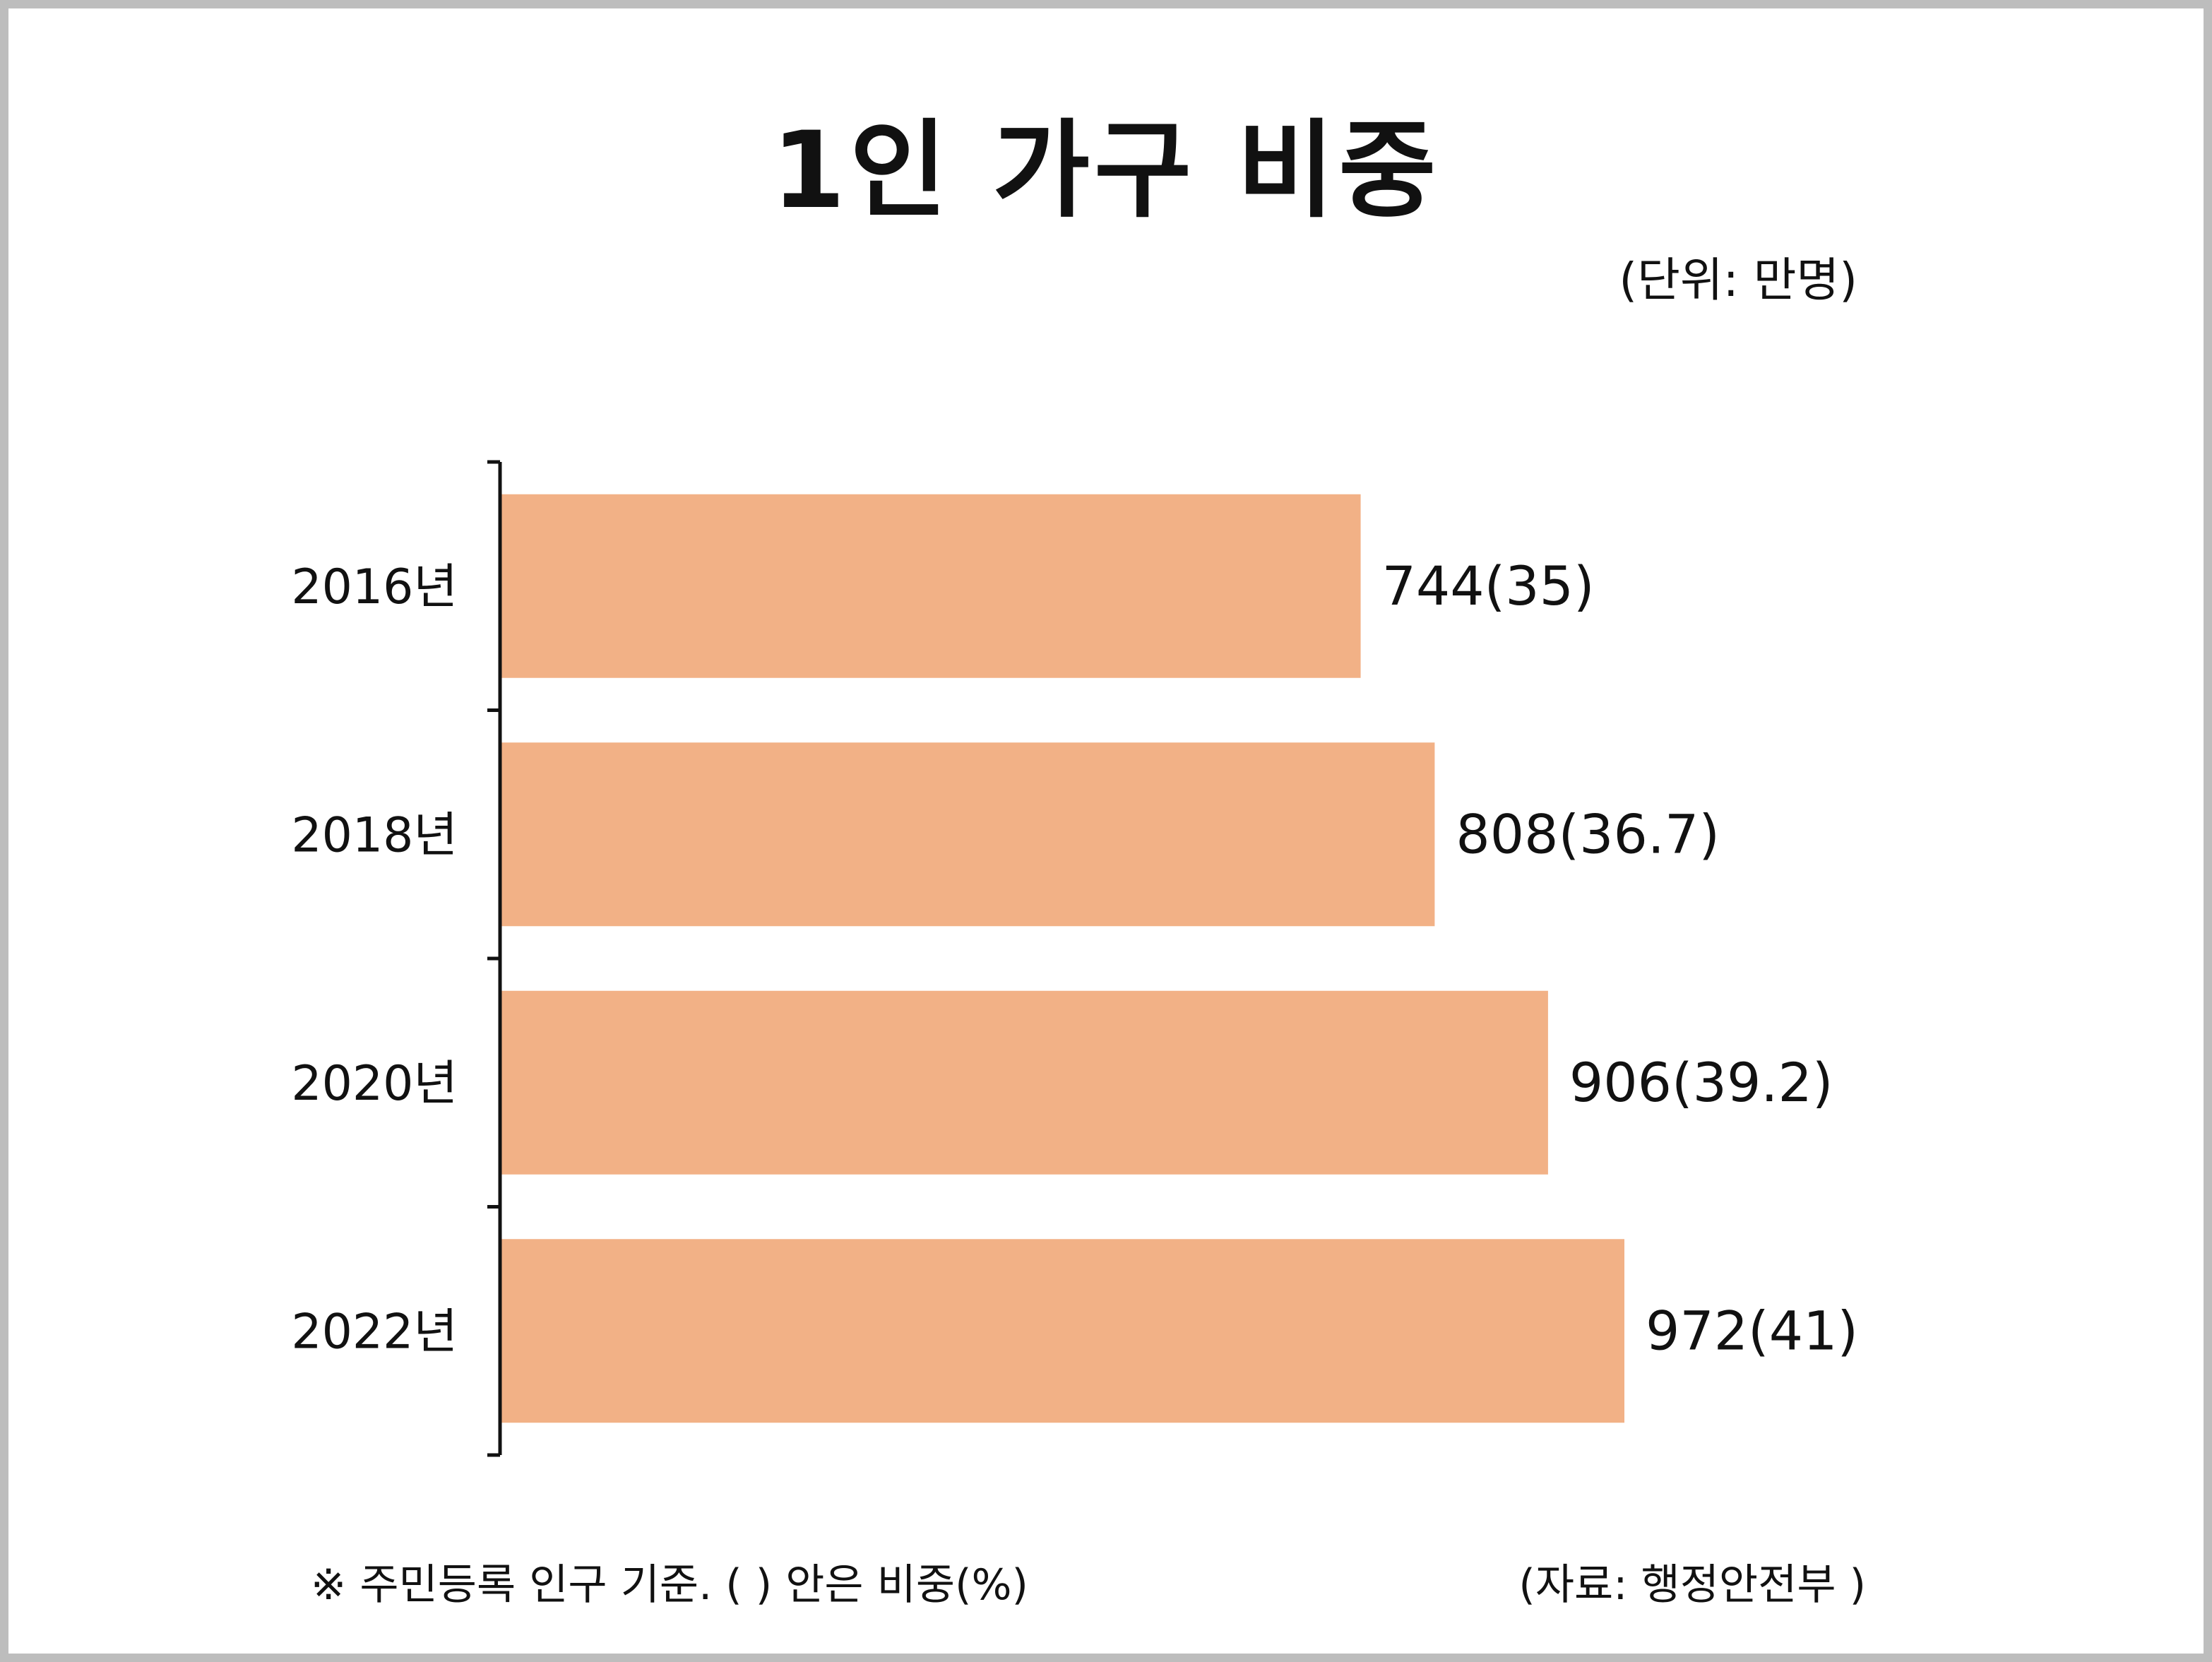 The height and width of the screenshot is (1662, 2212). I want to click on chart-title: 1인 가구 비중, so click(1106, 171).